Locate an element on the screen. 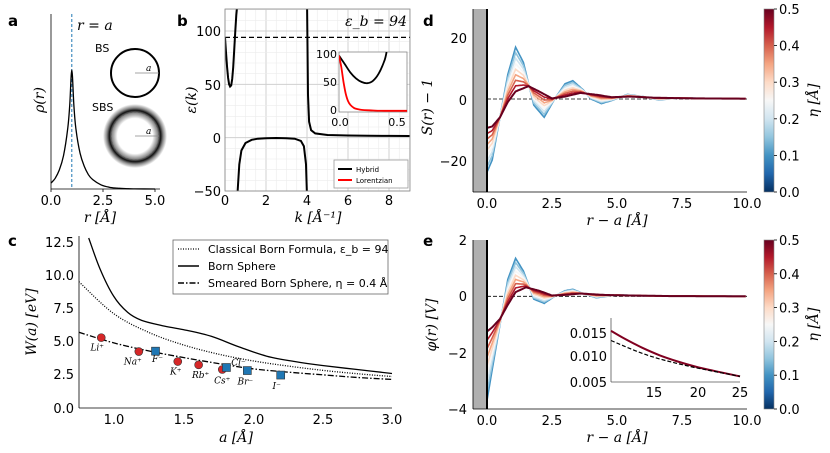  e-cbar-label: η [Å] is located at coordinates (813, 324).